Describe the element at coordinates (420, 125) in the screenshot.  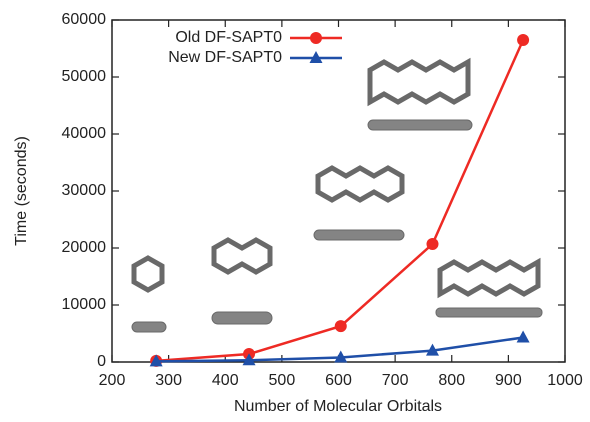
I see `tetracene-side` at that location.